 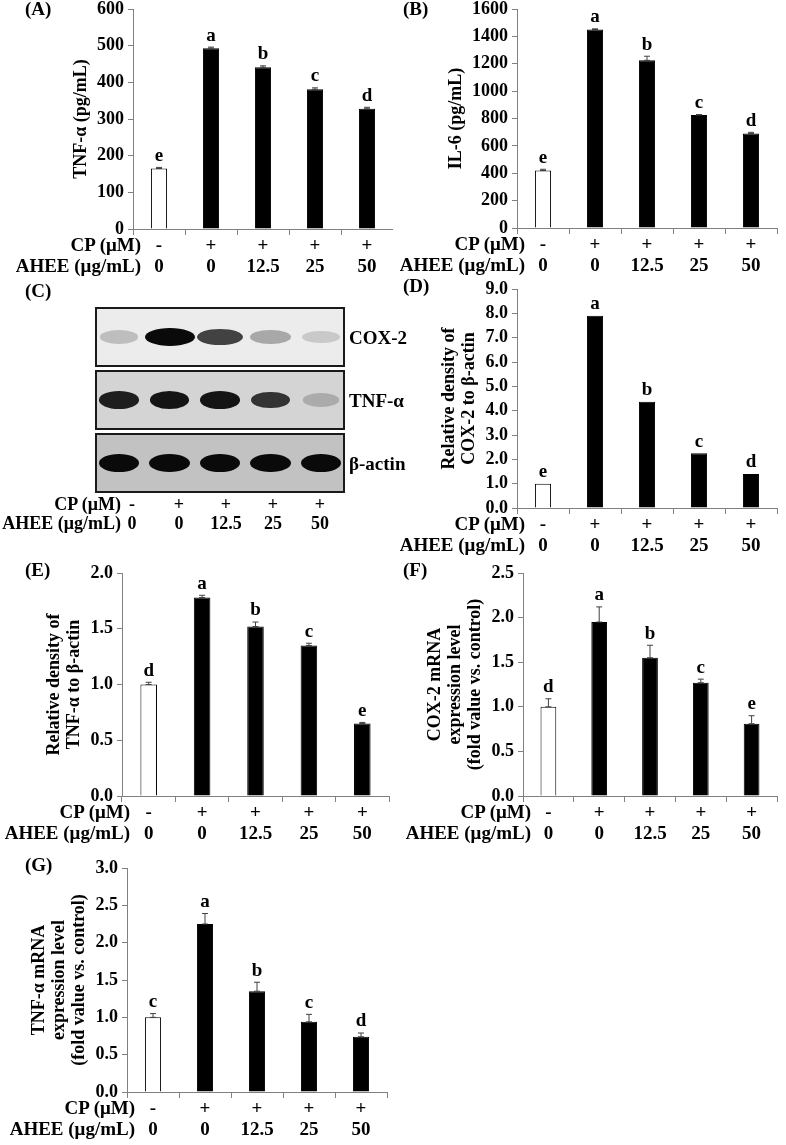 I want to click on y-tick-label: 2.0, so click(x=101, y=571).